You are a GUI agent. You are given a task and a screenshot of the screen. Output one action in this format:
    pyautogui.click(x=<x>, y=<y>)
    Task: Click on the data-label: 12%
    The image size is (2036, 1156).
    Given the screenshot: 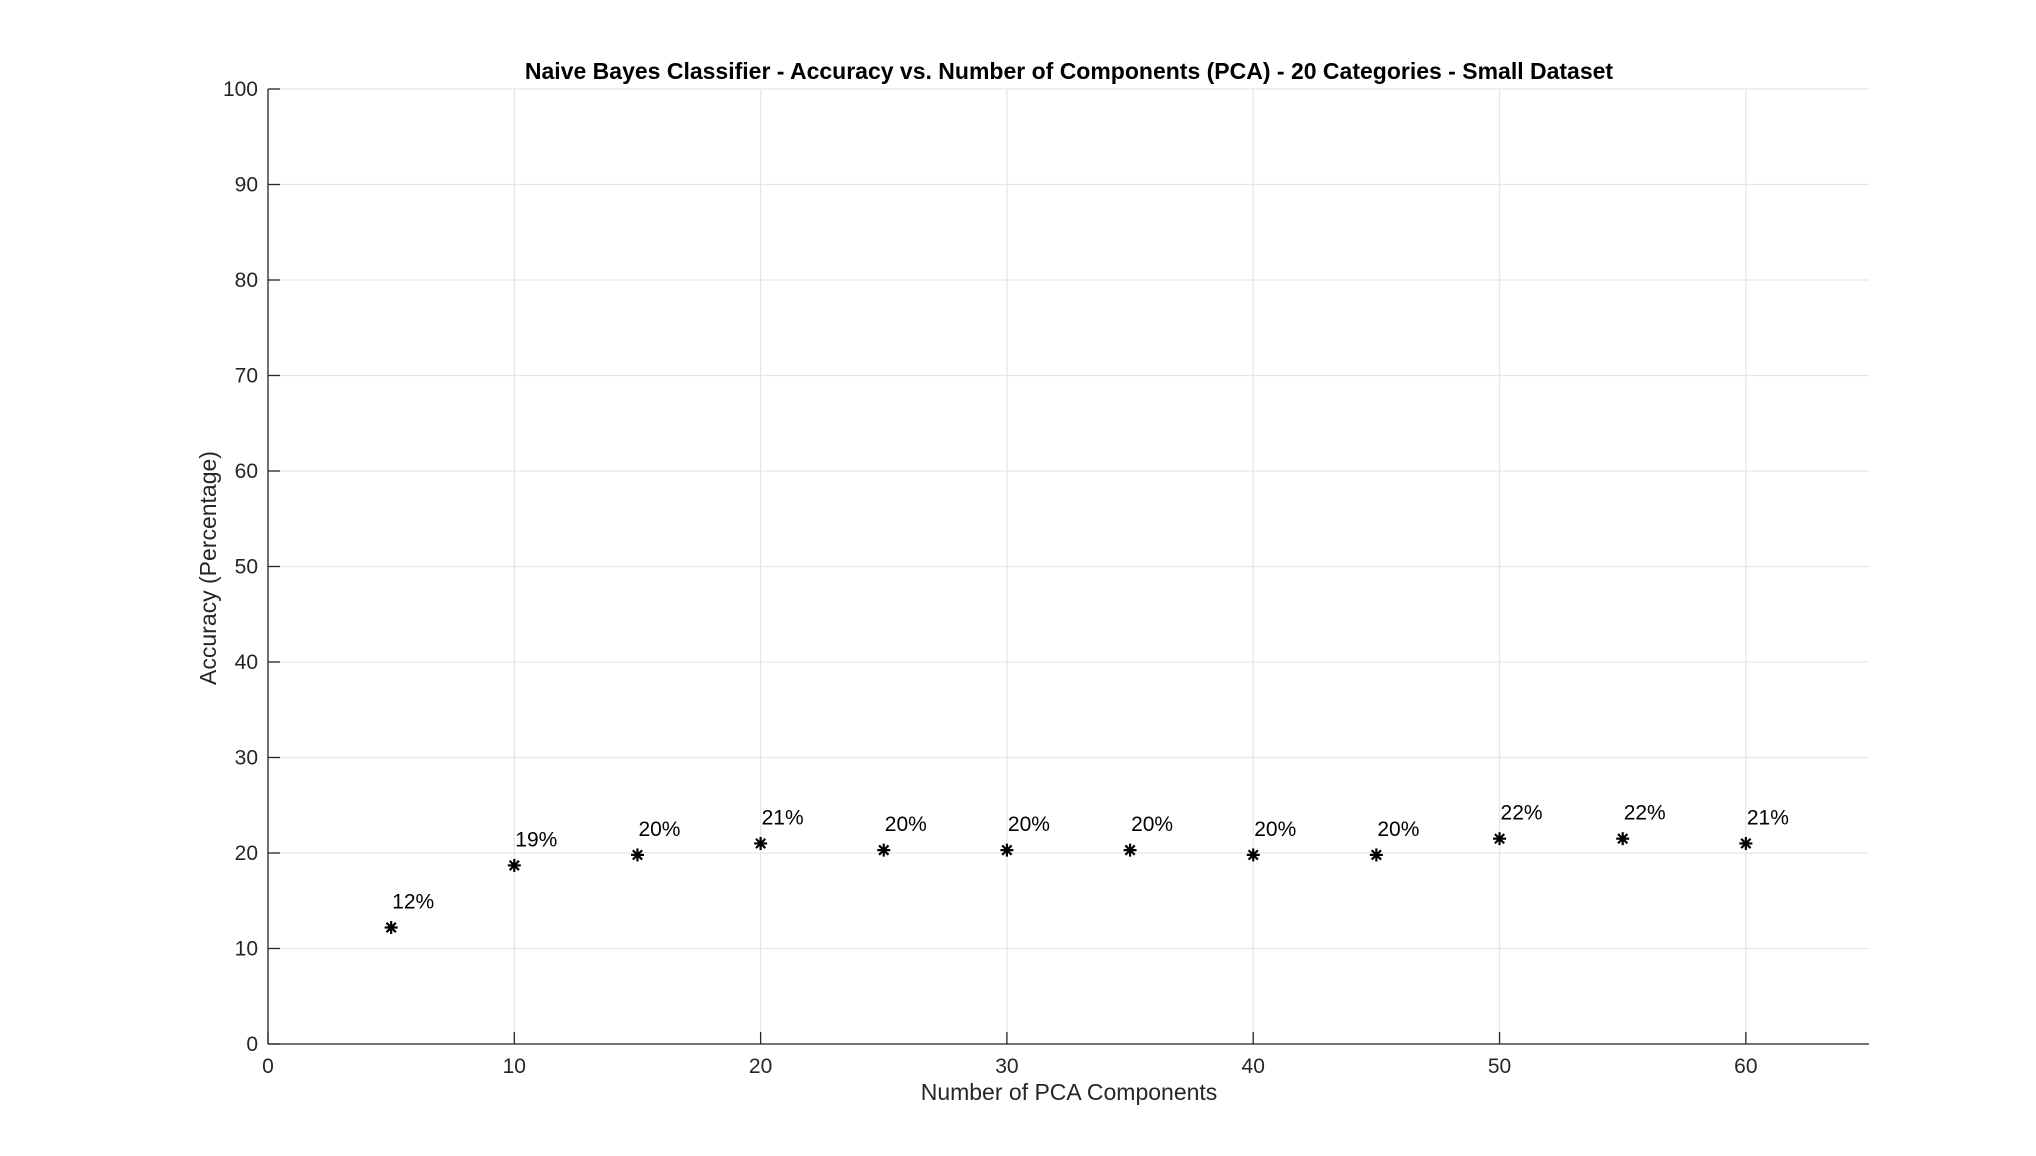 What is the action you would take?
    pyautogui.click(x=413, y=901)
    